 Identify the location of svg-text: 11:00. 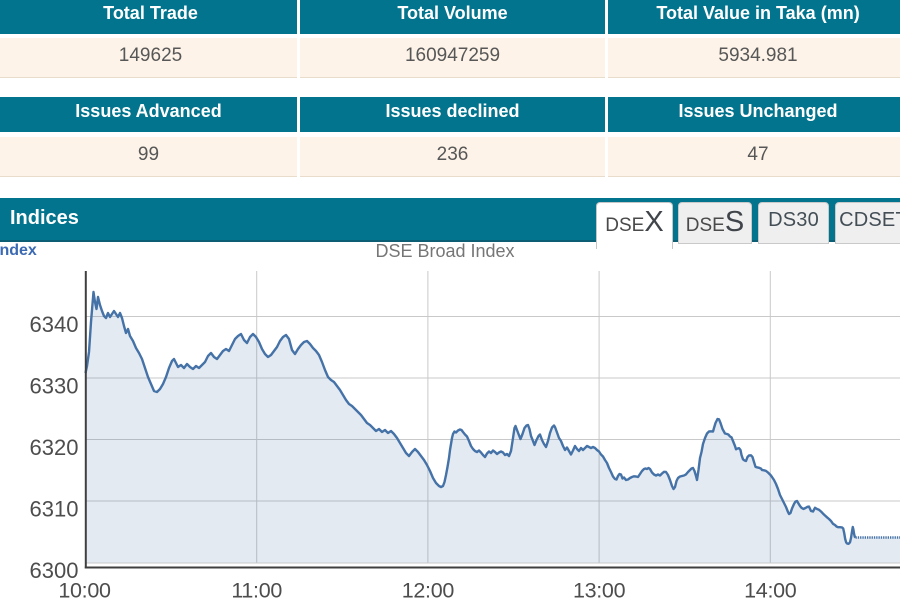
(256, 589).